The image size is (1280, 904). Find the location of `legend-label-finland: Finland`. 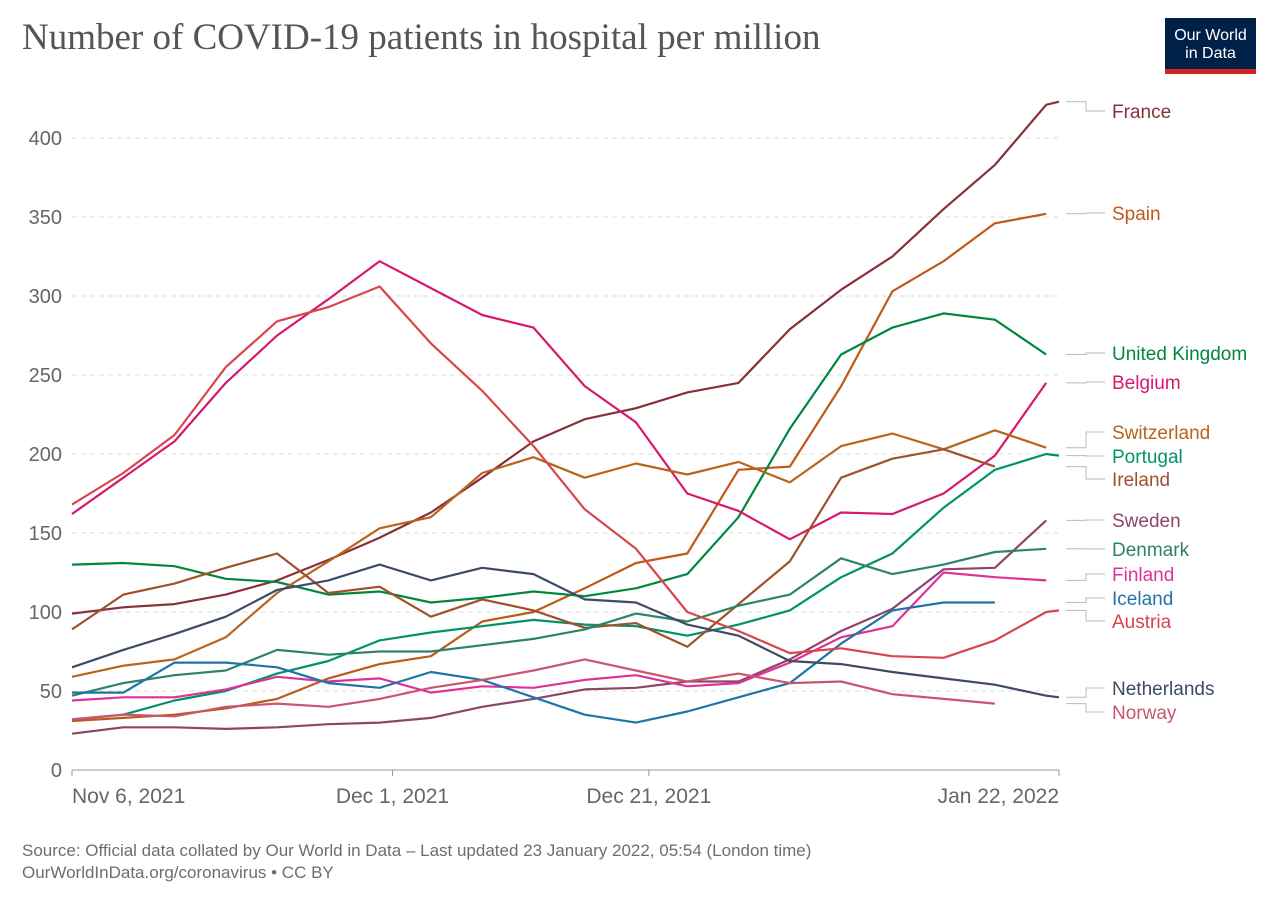

legend-label-finland: Finland is located at coordinates (1143, 575).